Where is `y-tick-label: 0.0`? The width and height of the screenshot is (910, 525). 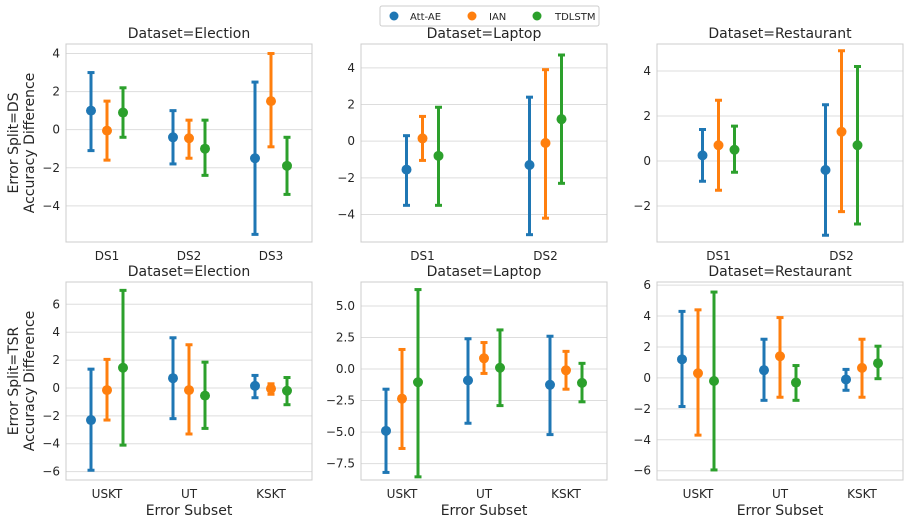
y-tick-label: 0.0 is located at coordinates (345, 369).